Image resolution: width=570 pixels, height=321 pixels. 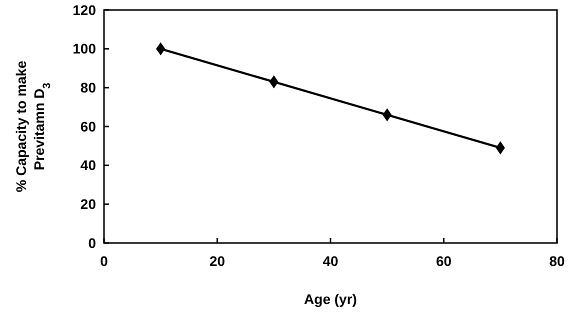 I want to click on x-tick-label: 0, so click(x=104, y=261).